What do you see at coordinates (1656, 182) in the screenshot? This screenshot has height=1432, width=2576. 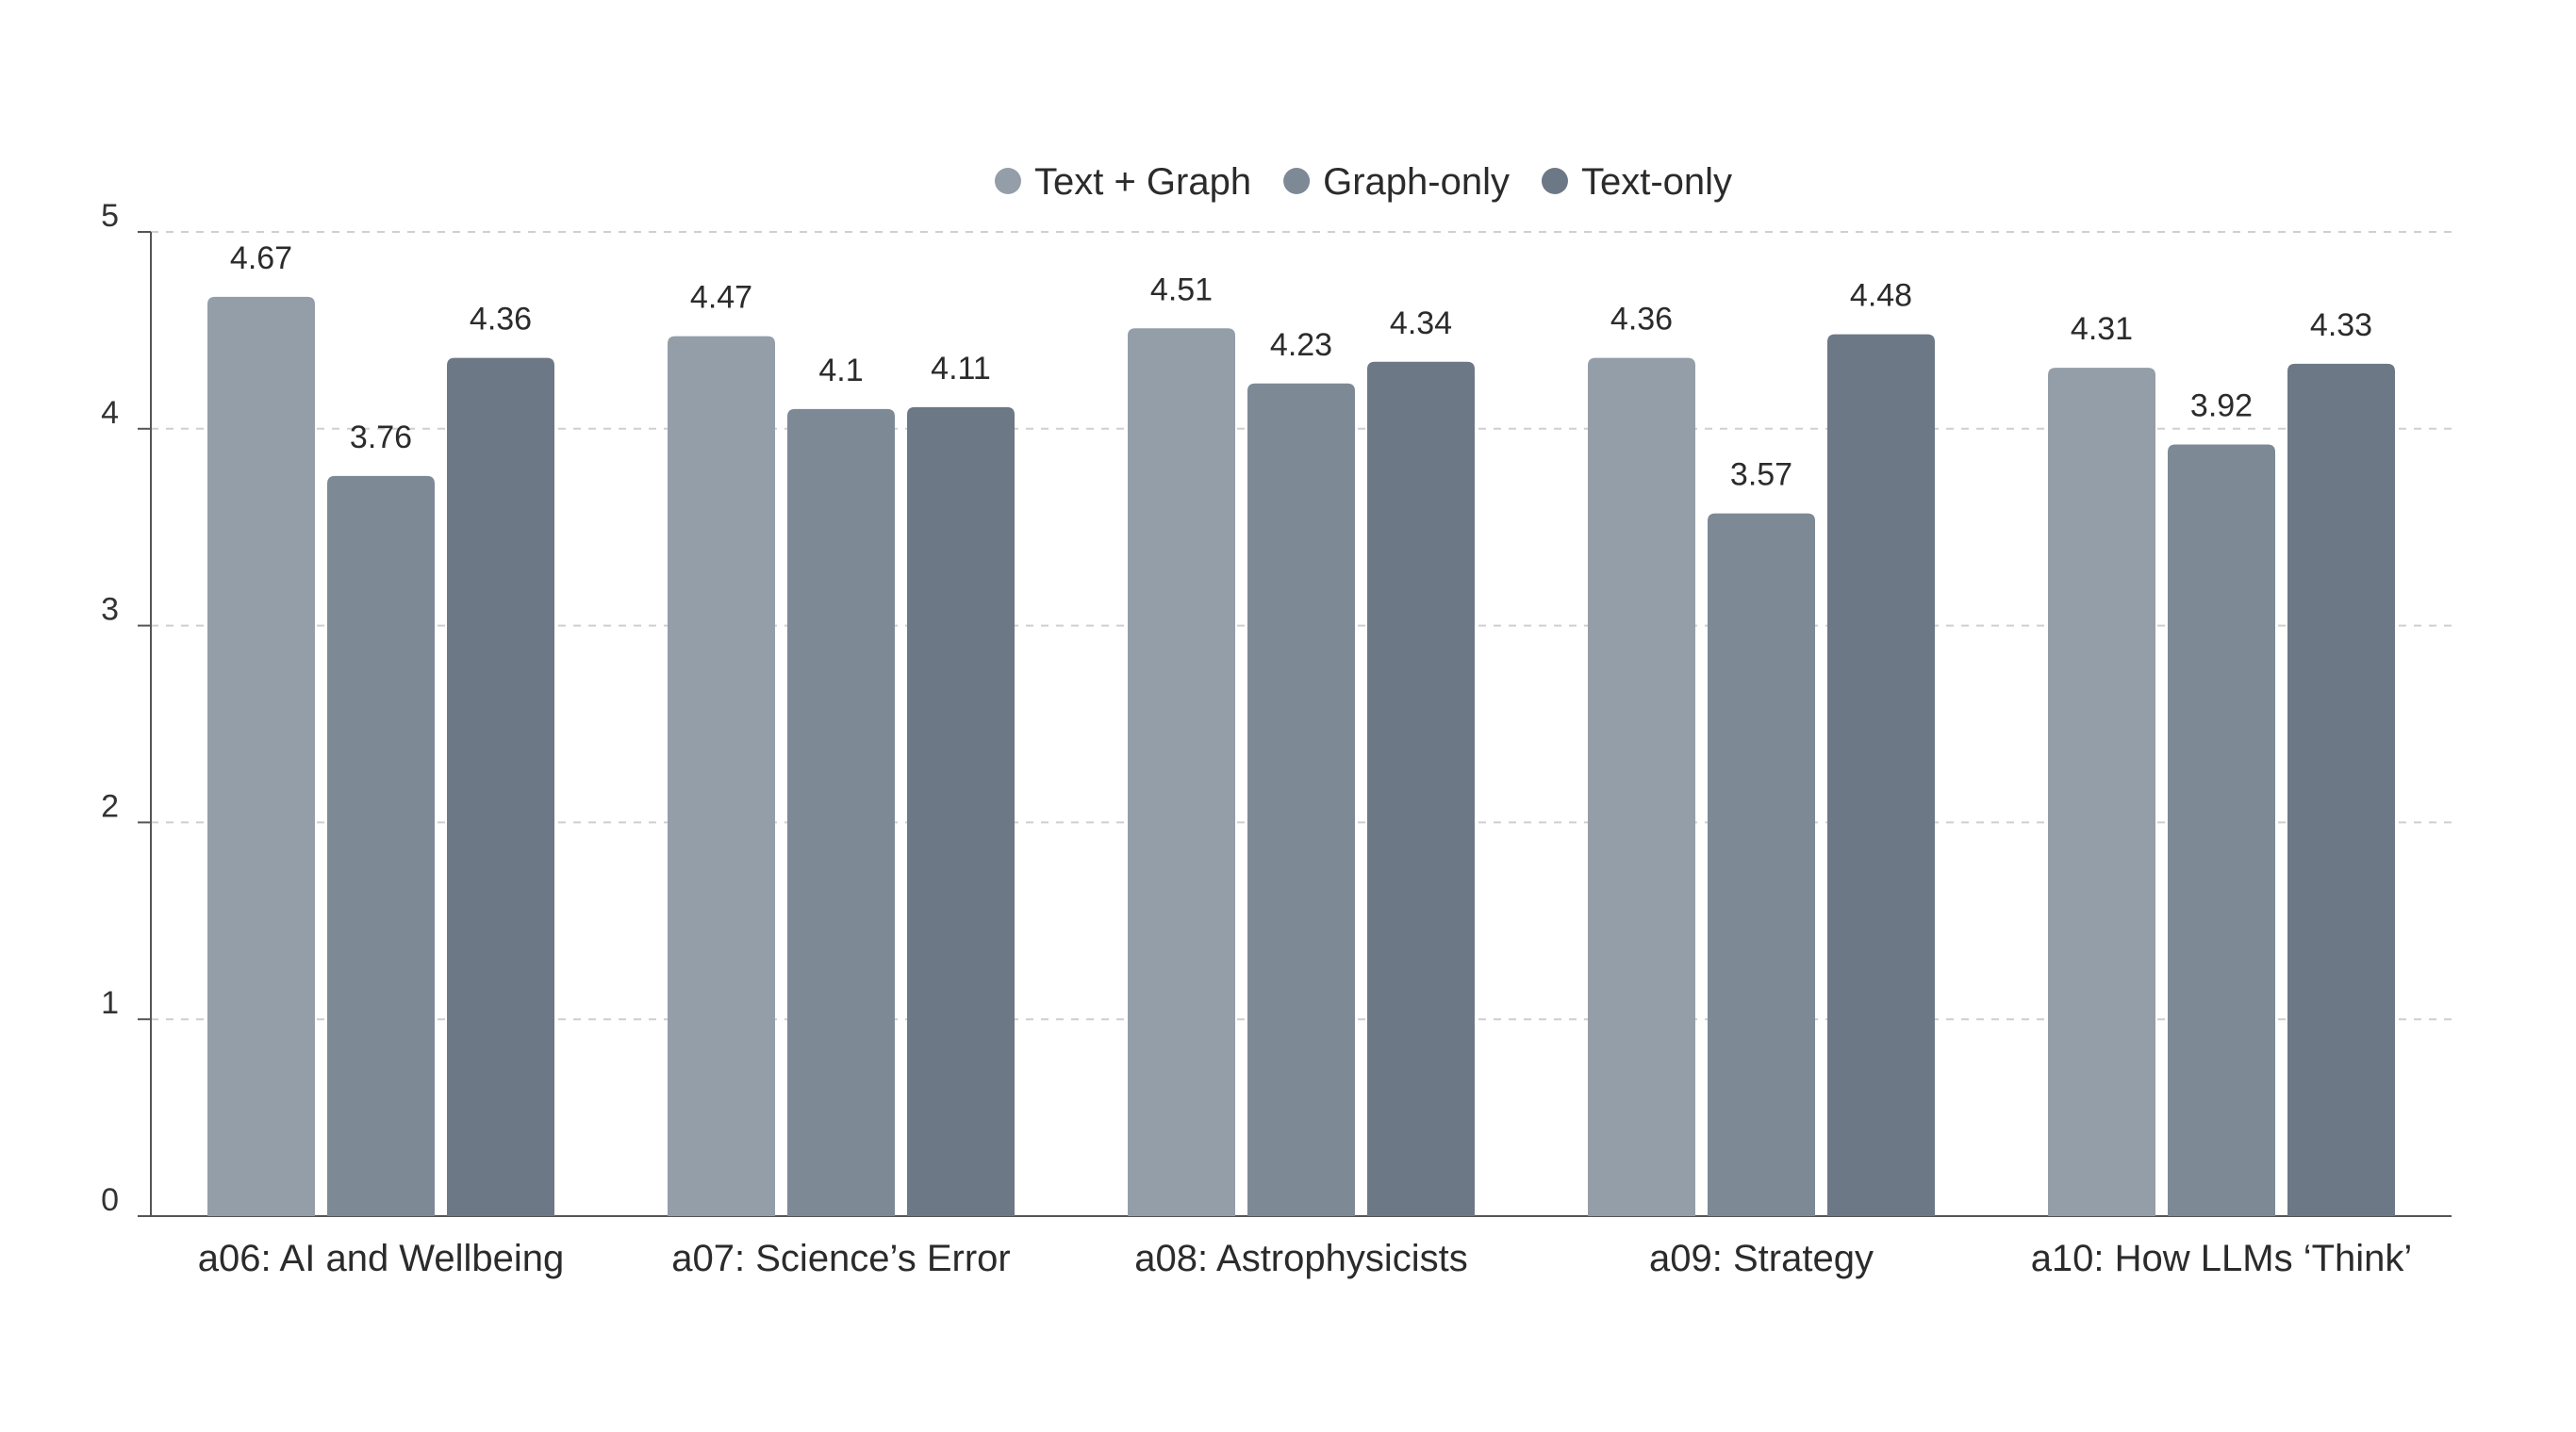 I see `legend-label: Text-only` at bounding box center [1656, 182].